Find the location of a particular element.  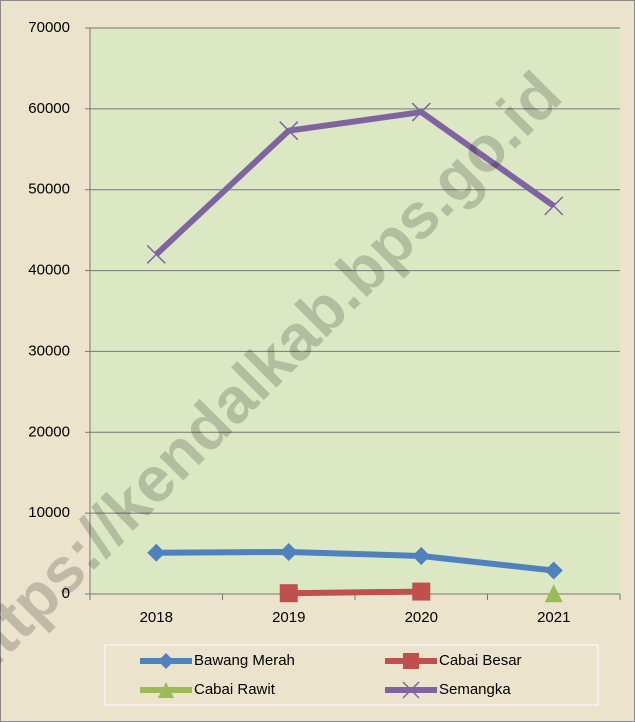

legend-label: Semangka is located at coordinates (475, 689).